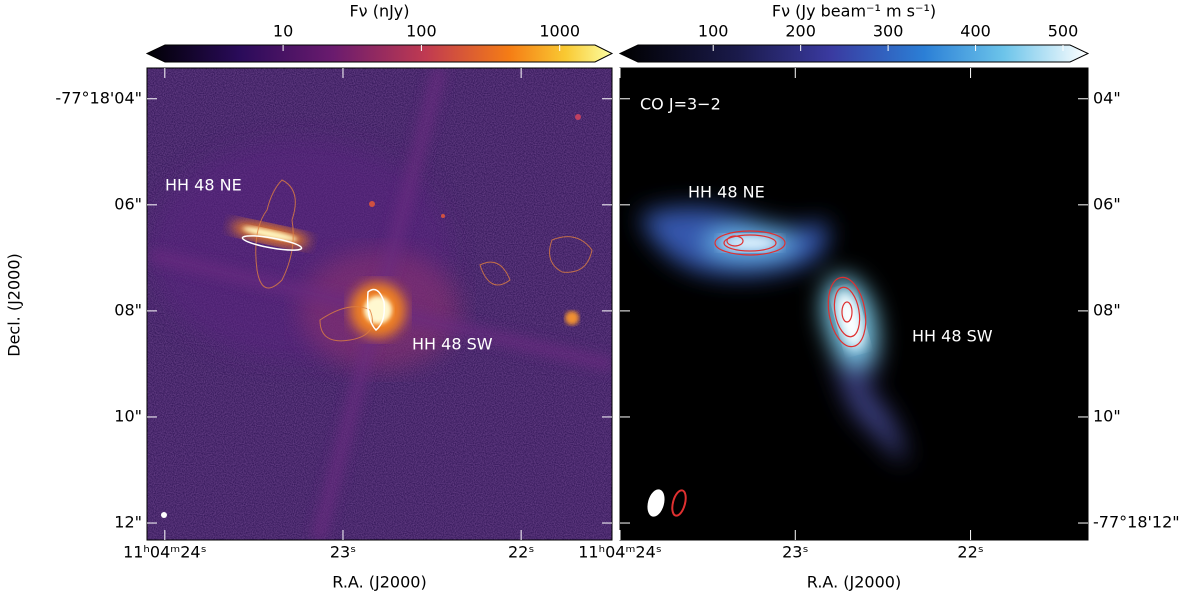 This screenshot has height=598, width=1200. Describe the element at coordinates (975, 31) in the screenshot. I see `colorbar-tick-label: 400` at that location.